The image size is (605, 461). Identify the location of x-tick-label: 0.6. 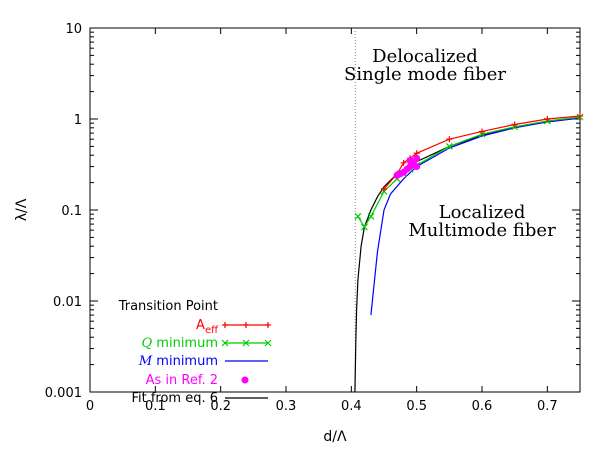
(482, 406).